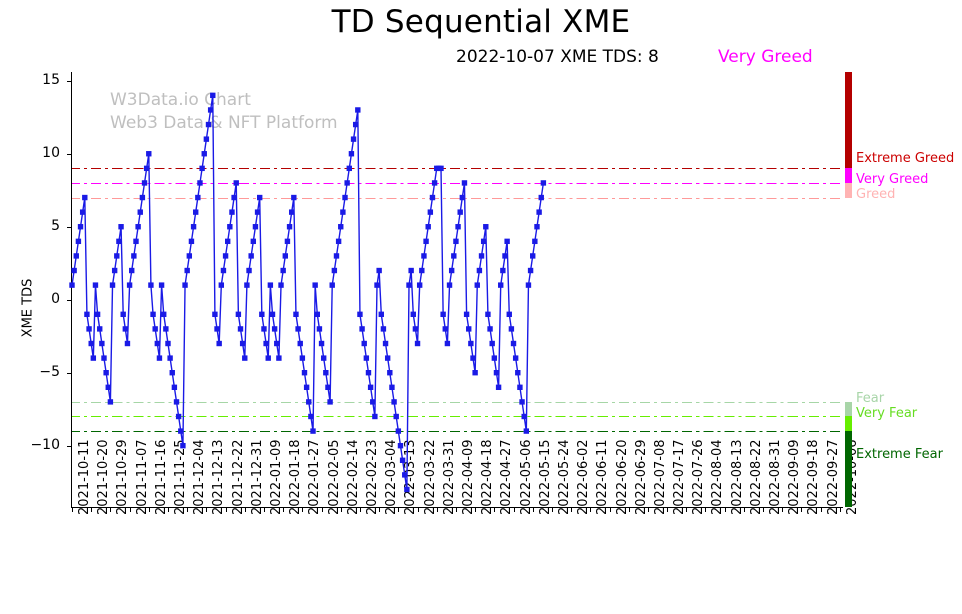 The height and width of the screenshot is (614, 962). I want to click on watermark-line2: Web3 Data & NFT Platform, so click(224, 123).